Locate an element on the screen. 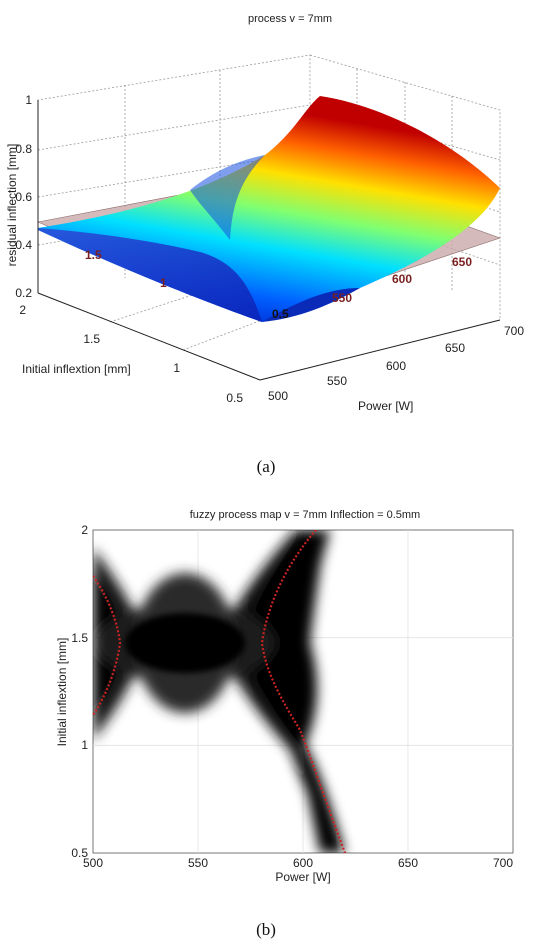 This screenshot has height=944, width=533. panel-a-title: process v = 7mm is located at coordinates (290, 19).